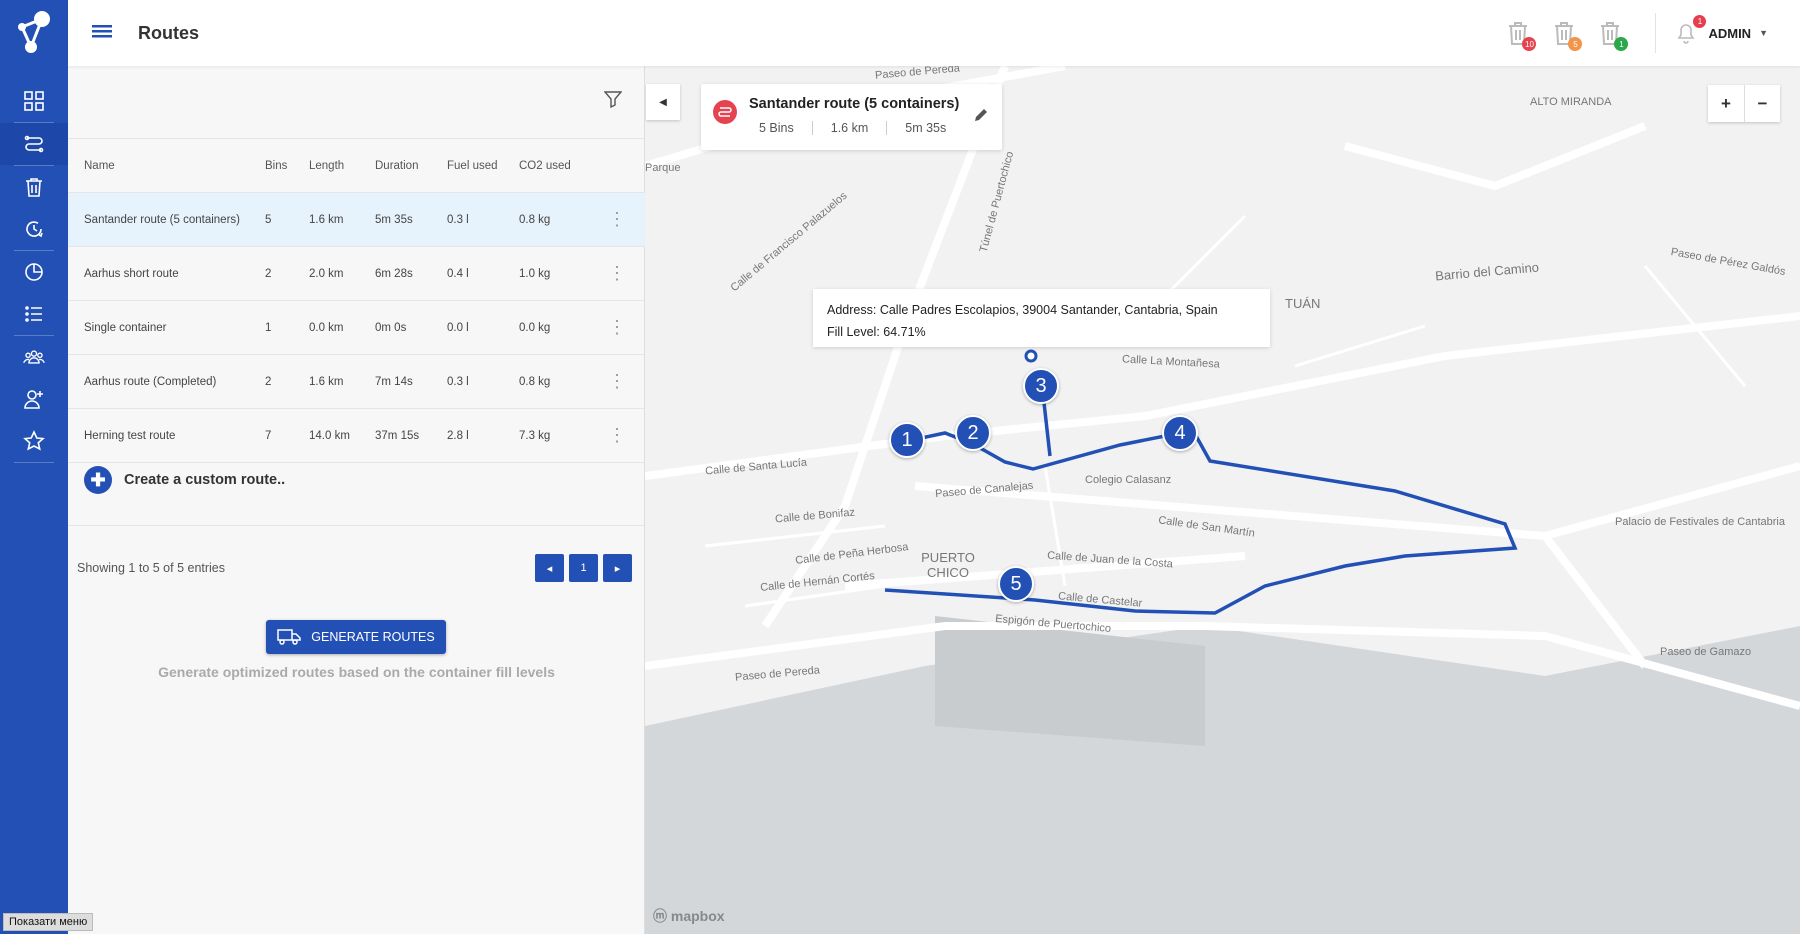  I want to click on column-header-name: Name, so click(166, 165).